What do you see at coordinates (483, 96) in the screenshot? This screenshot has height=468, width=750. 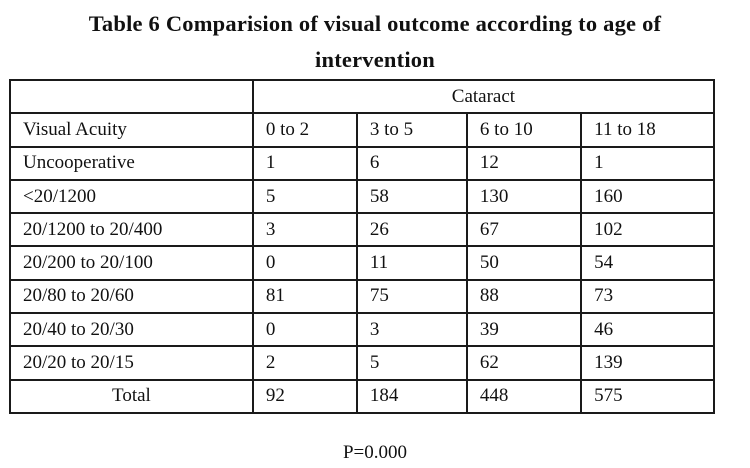 I see `cataract-group-header: Cataract` at bounding box center [483, 96].